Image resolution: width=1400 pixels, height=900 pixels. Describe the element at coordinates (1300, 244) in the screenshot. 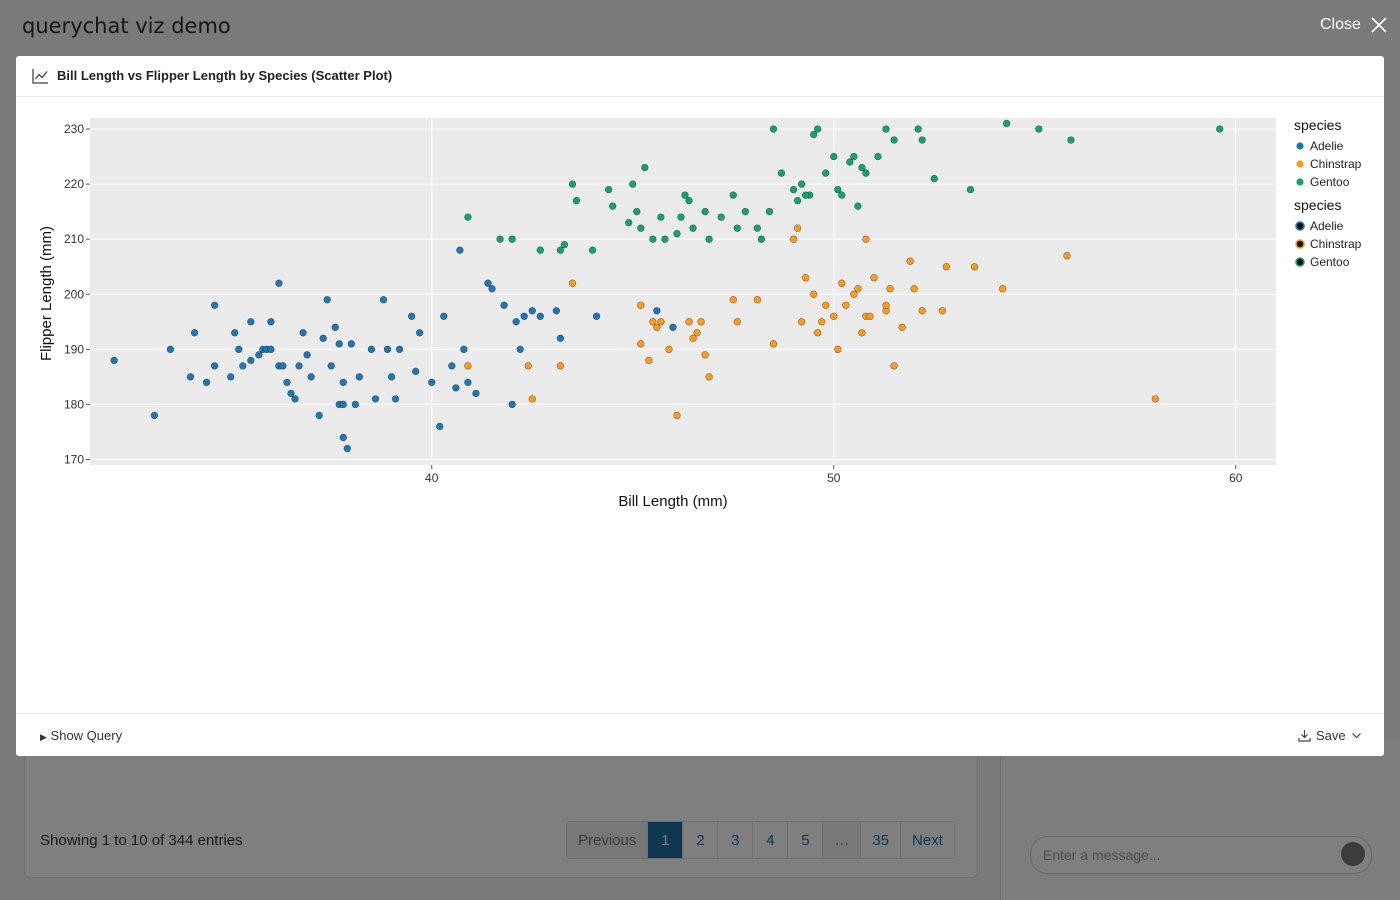

I see `legend-marker-chinstrap` at that location.